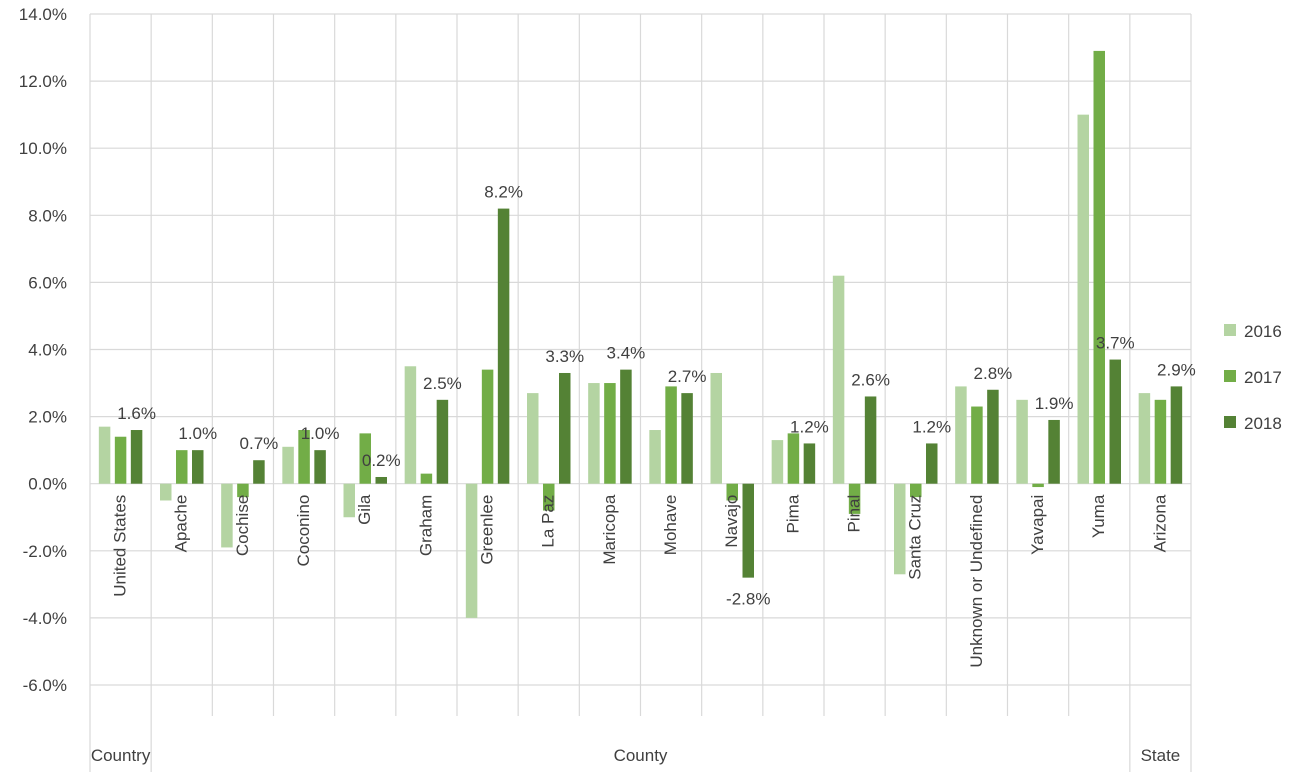 The image size is (1310, 772). Describe the element at coordinates (1083, 299) in the screenshot. I see `bar-2016-yuma` at that location.